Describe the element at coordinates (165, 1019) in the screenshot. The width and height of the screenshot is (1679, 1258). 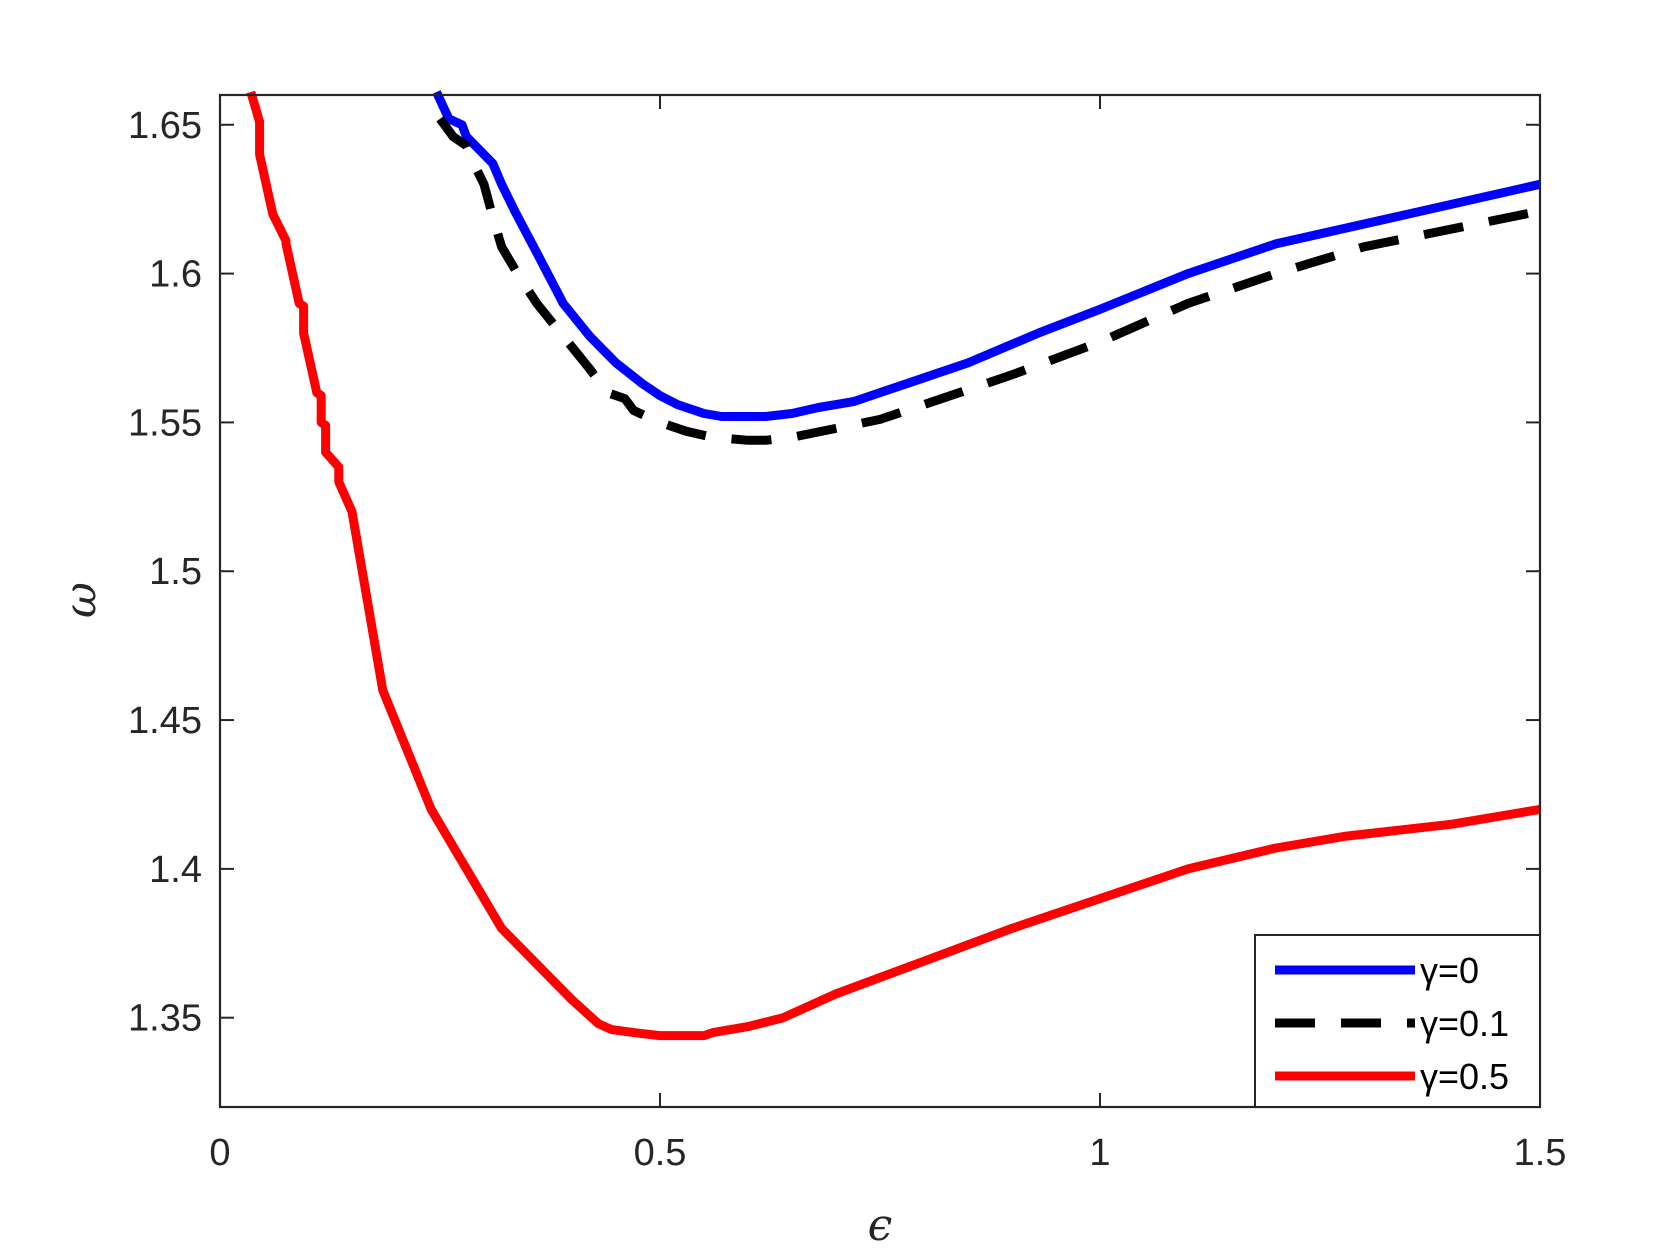
I see `y-tick-label: 1.35` at that location.